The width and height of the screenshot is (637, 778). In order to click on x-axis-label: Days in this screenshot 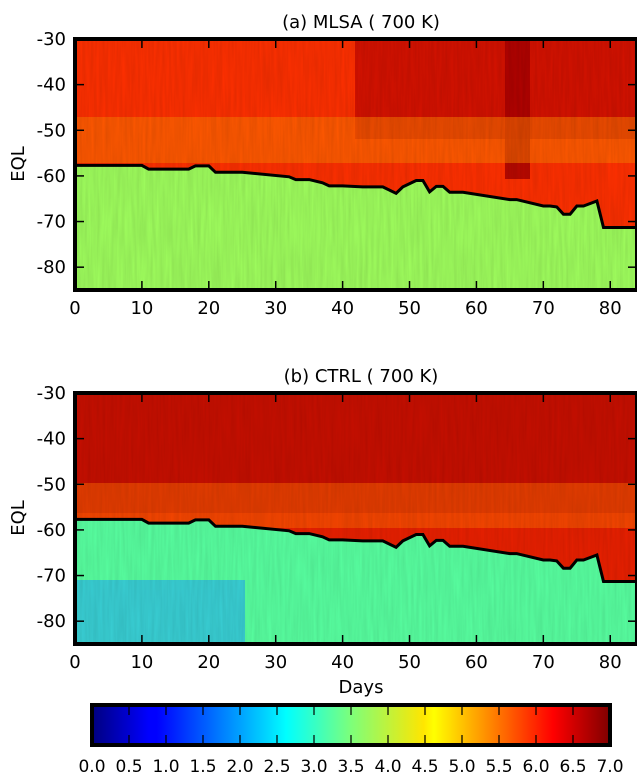, I will do `click(361, 687)`.